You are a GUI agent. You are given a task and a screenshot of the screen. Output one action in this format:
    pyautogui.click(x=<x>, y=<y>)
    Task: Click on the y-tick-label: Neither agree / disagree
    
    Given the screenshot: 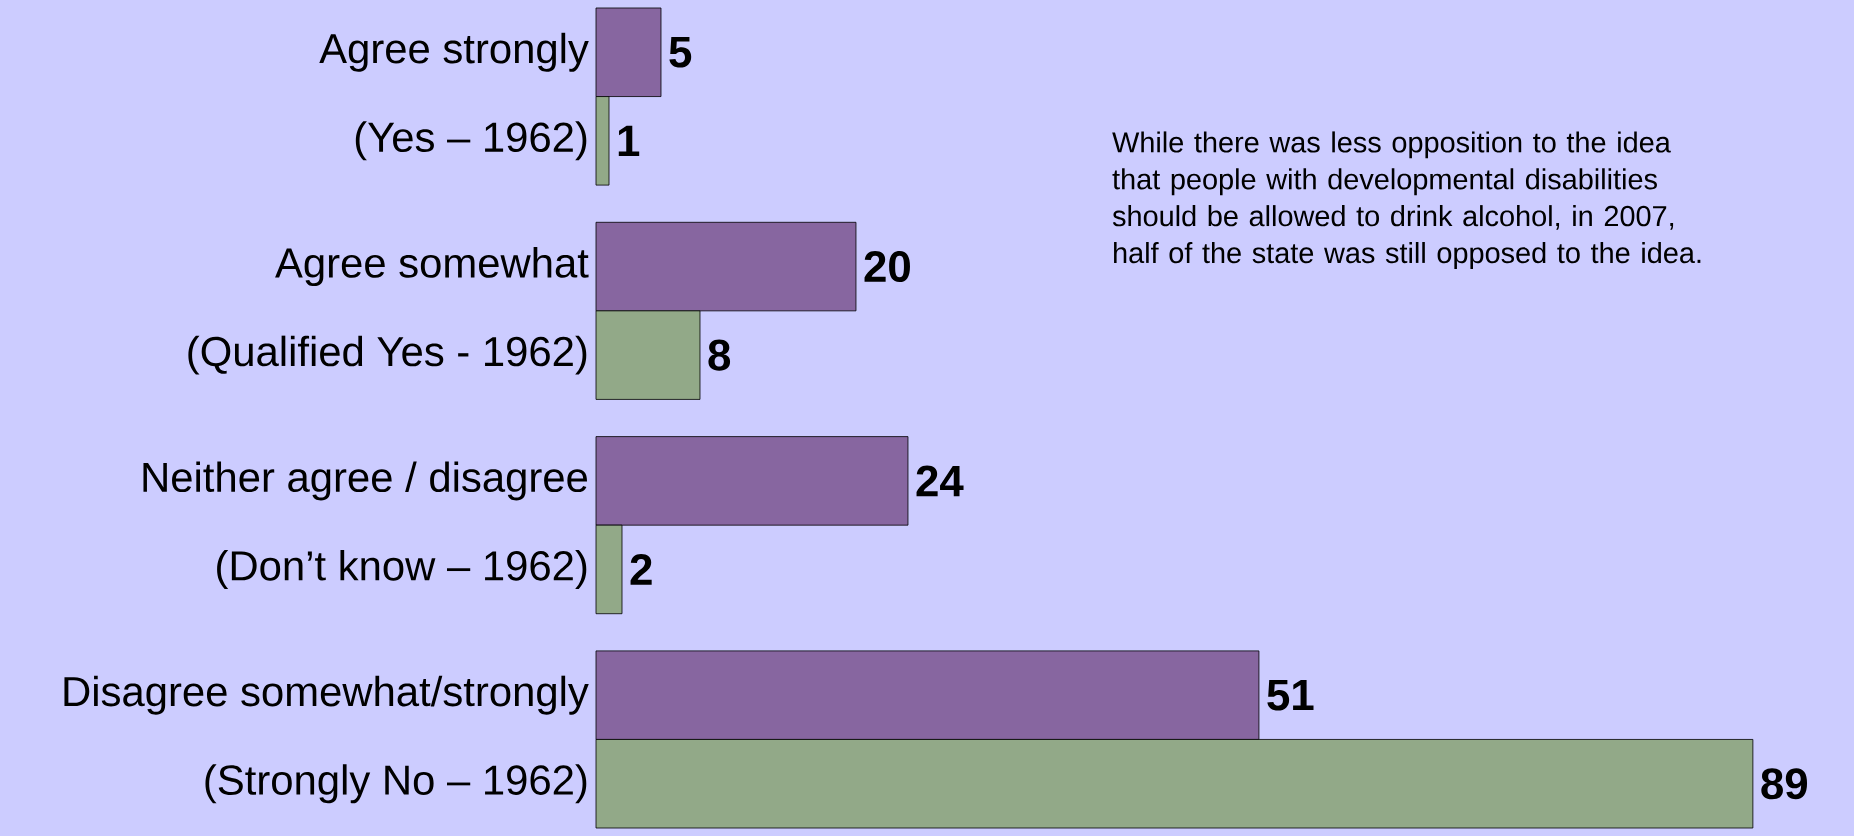 What is the action you would take?
    pyautogui.click(x=365, y=481)
    